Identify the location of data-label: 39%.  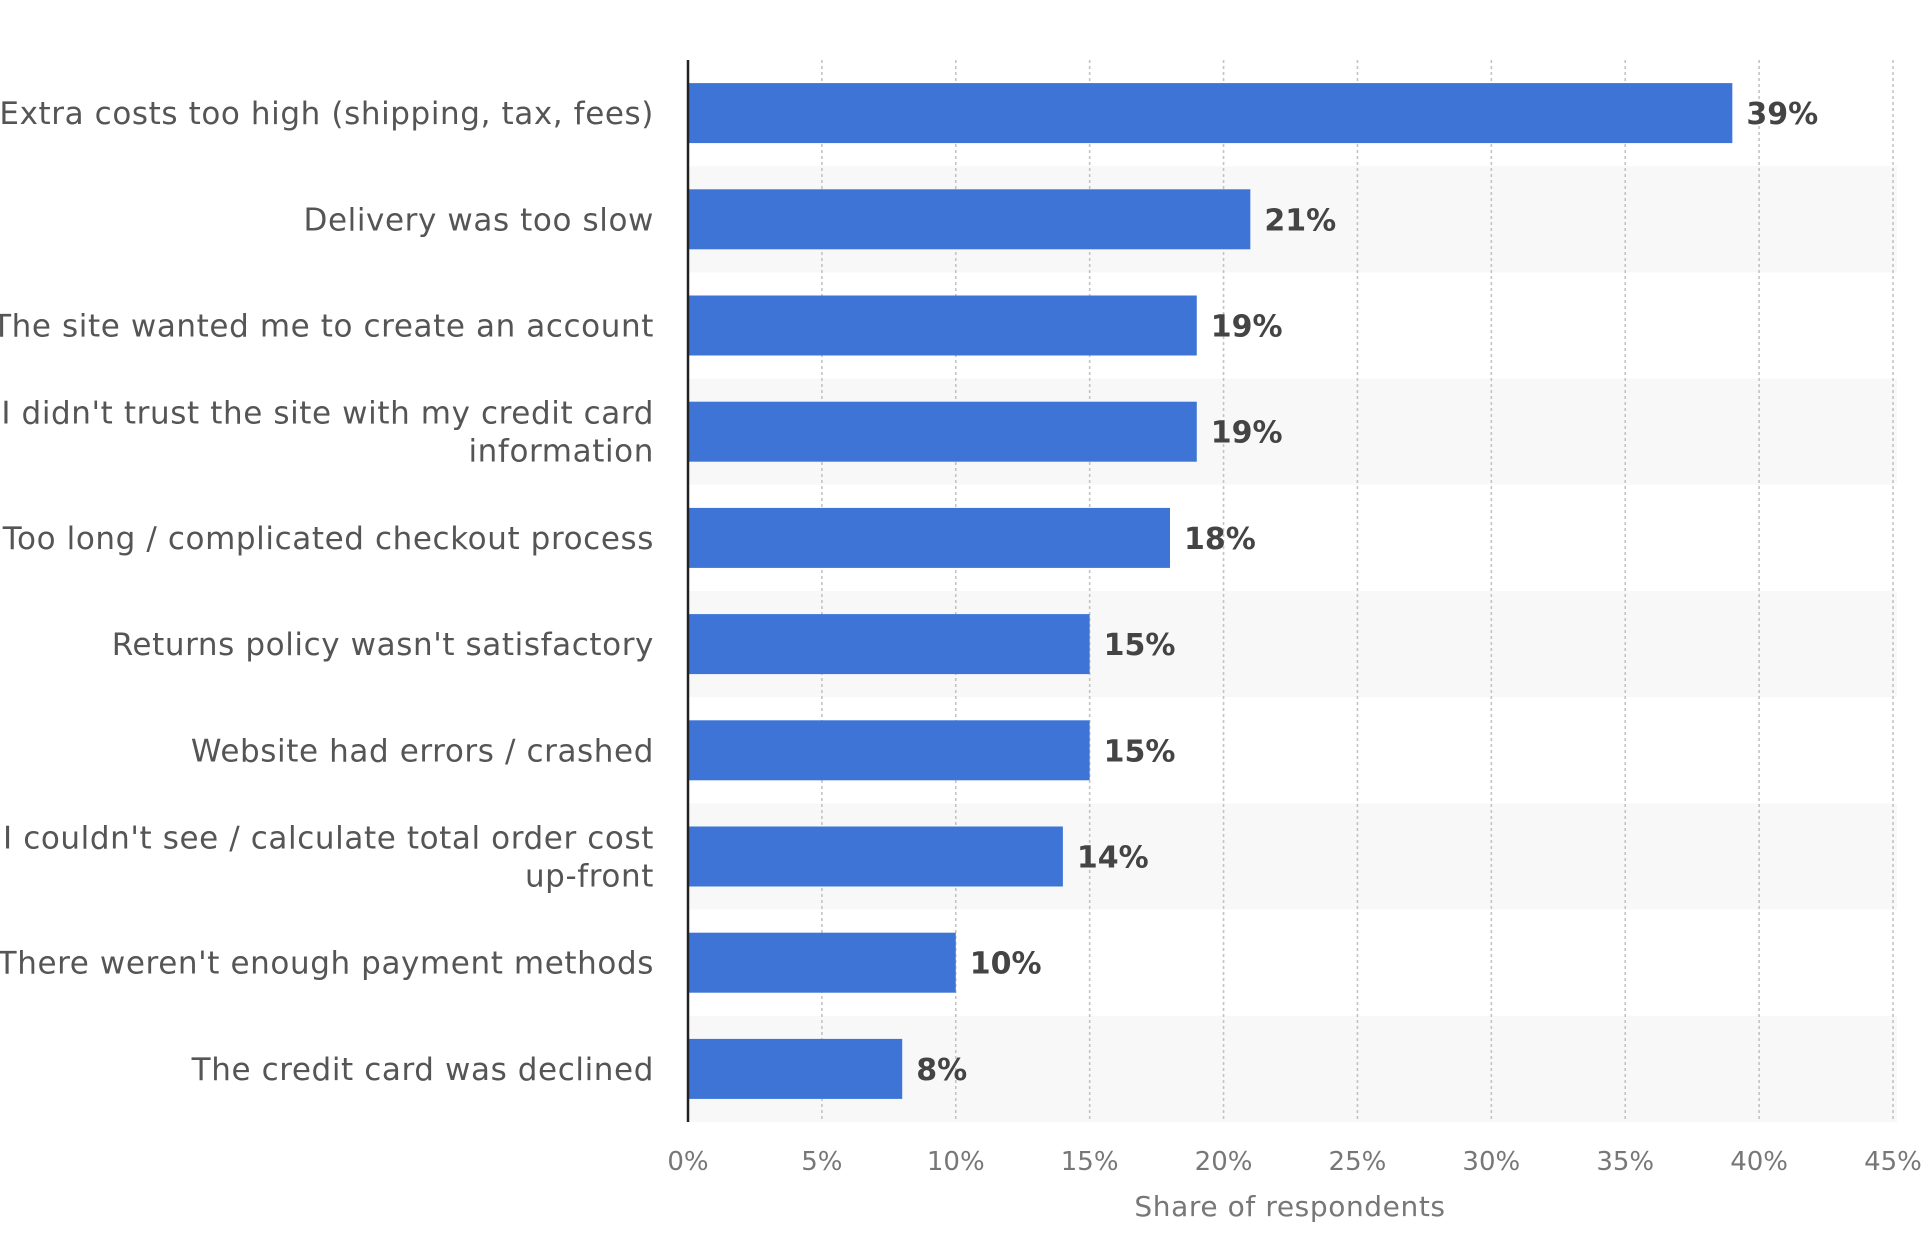
(1782, 114).